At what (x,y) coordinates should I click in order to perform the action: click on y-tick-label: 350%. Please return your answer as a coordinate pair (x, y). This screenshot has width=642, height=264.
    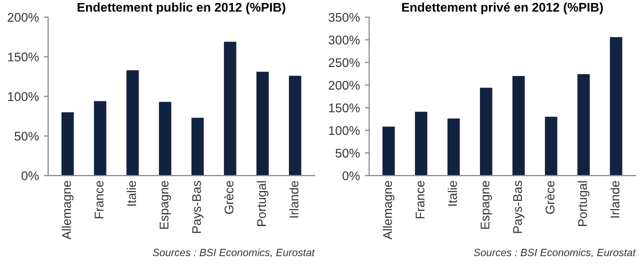
    Looking at the image, I should click on (344, 17).